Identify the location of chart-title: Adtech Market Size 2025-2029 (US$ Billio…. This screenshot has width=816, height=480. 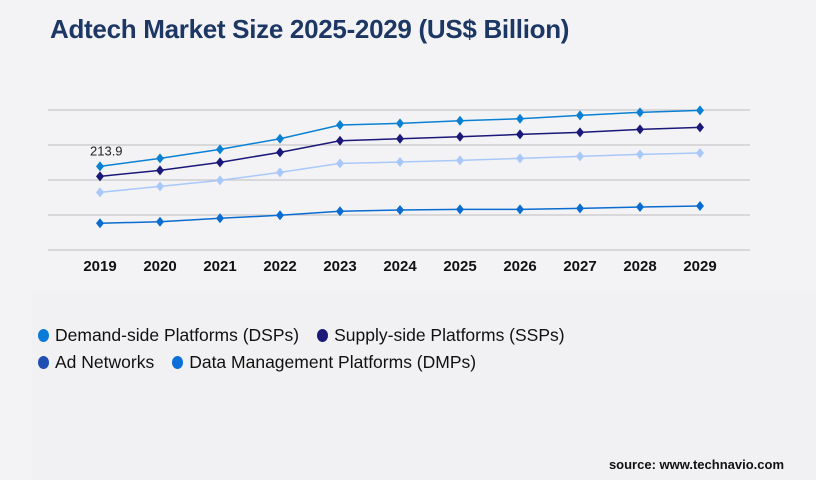
(310, 29).